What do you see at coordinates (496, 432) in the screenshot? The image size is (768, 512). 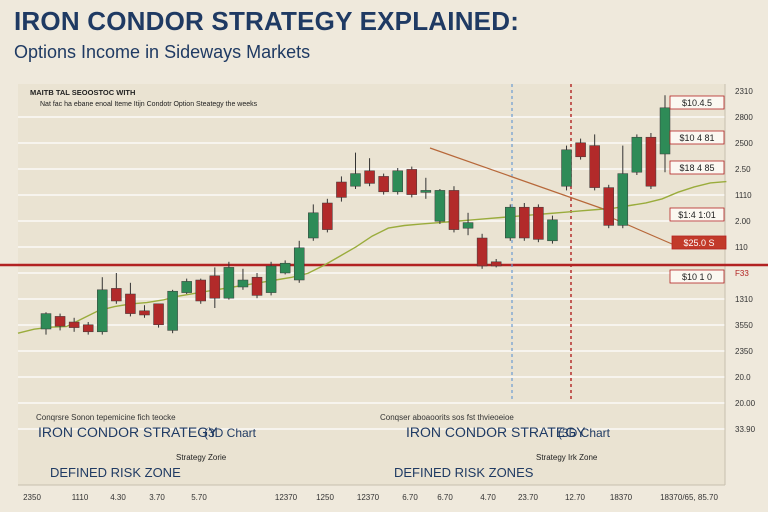 I see `right-strategy-title: IRON CONDOR STRATEGY` at bounding box center [496, 432].